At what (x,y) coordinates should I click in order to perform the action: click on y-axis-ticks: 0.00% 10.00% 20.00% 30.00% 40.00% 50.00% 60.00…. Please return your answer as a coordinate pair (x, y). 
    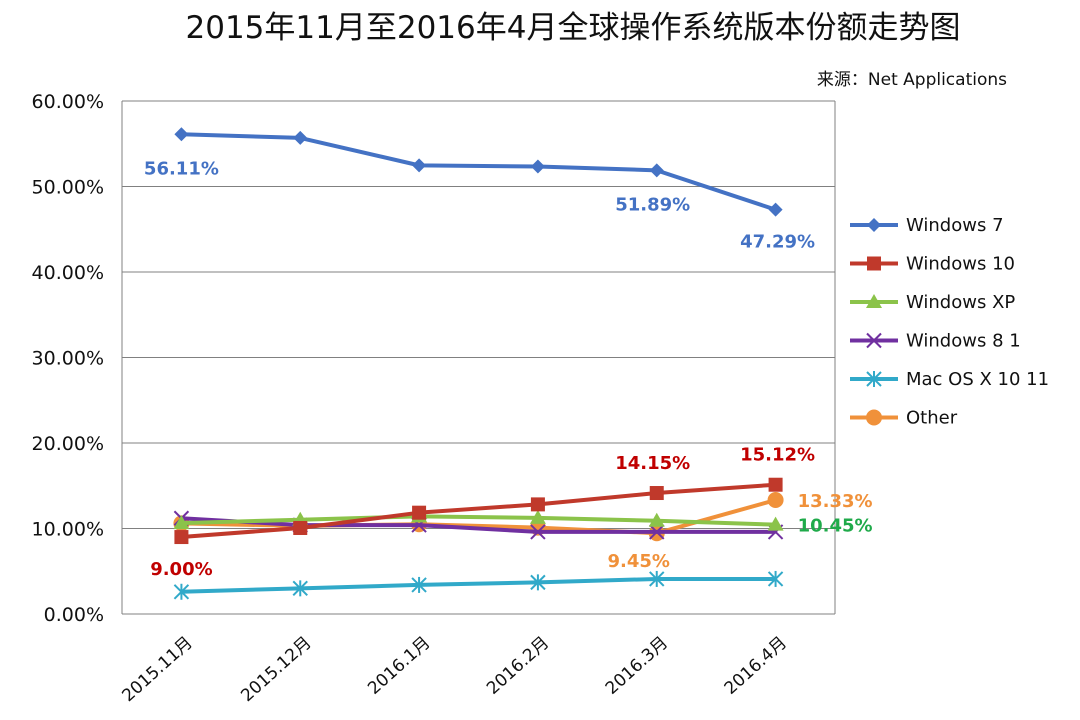
    Looking at the image, I should click on (68, 358).